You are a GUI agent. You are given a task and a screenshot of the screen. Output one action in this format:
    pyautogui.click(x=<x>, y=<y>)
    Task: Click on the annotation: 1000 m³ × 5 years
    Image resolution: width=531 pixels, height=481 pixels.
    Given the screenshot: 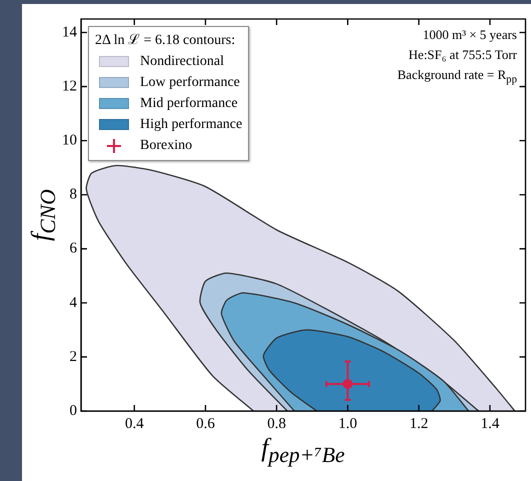 What is the action you would take?
    pyautogui.click(x=469, y=35)
    